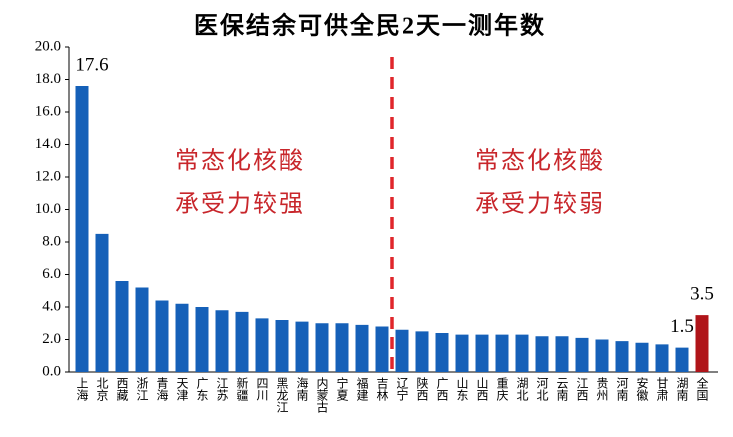 This screenshot has width=733, height=437. I want to click on x-tick-label: 四川, so click(262, 389).